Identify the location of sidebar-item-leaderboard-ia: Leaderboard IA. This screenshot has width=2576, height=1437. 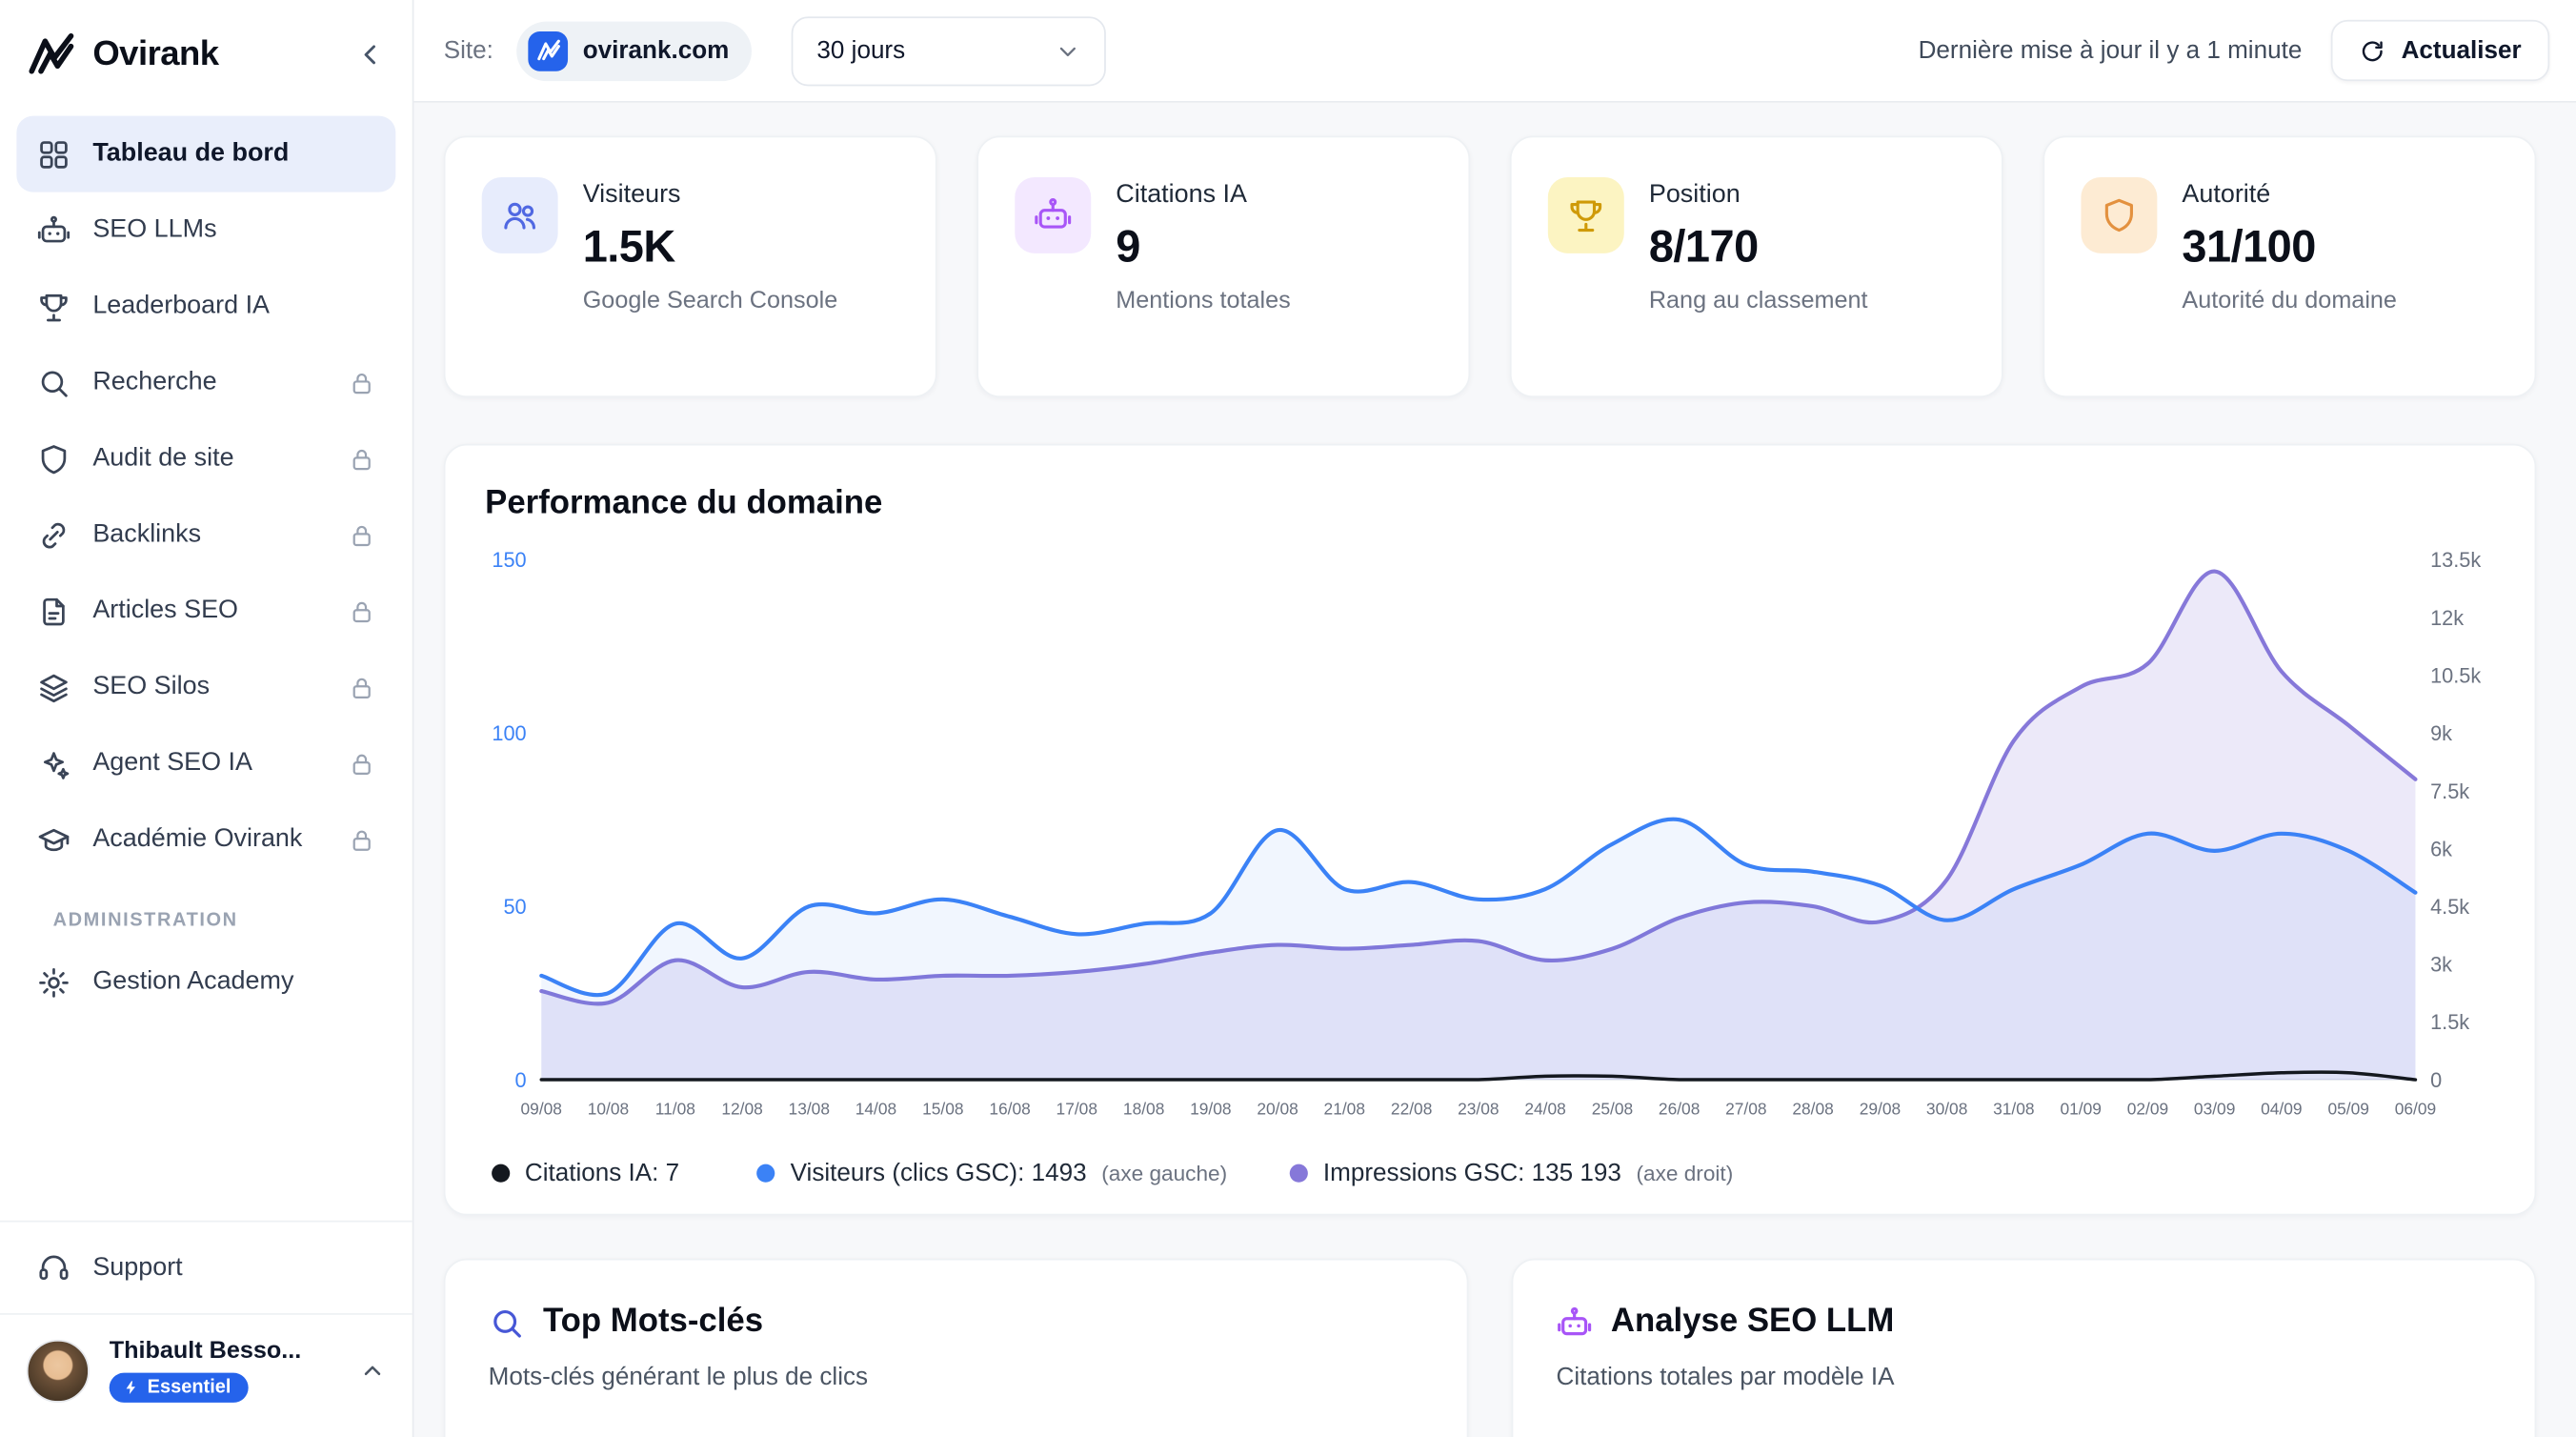
(206, 307).